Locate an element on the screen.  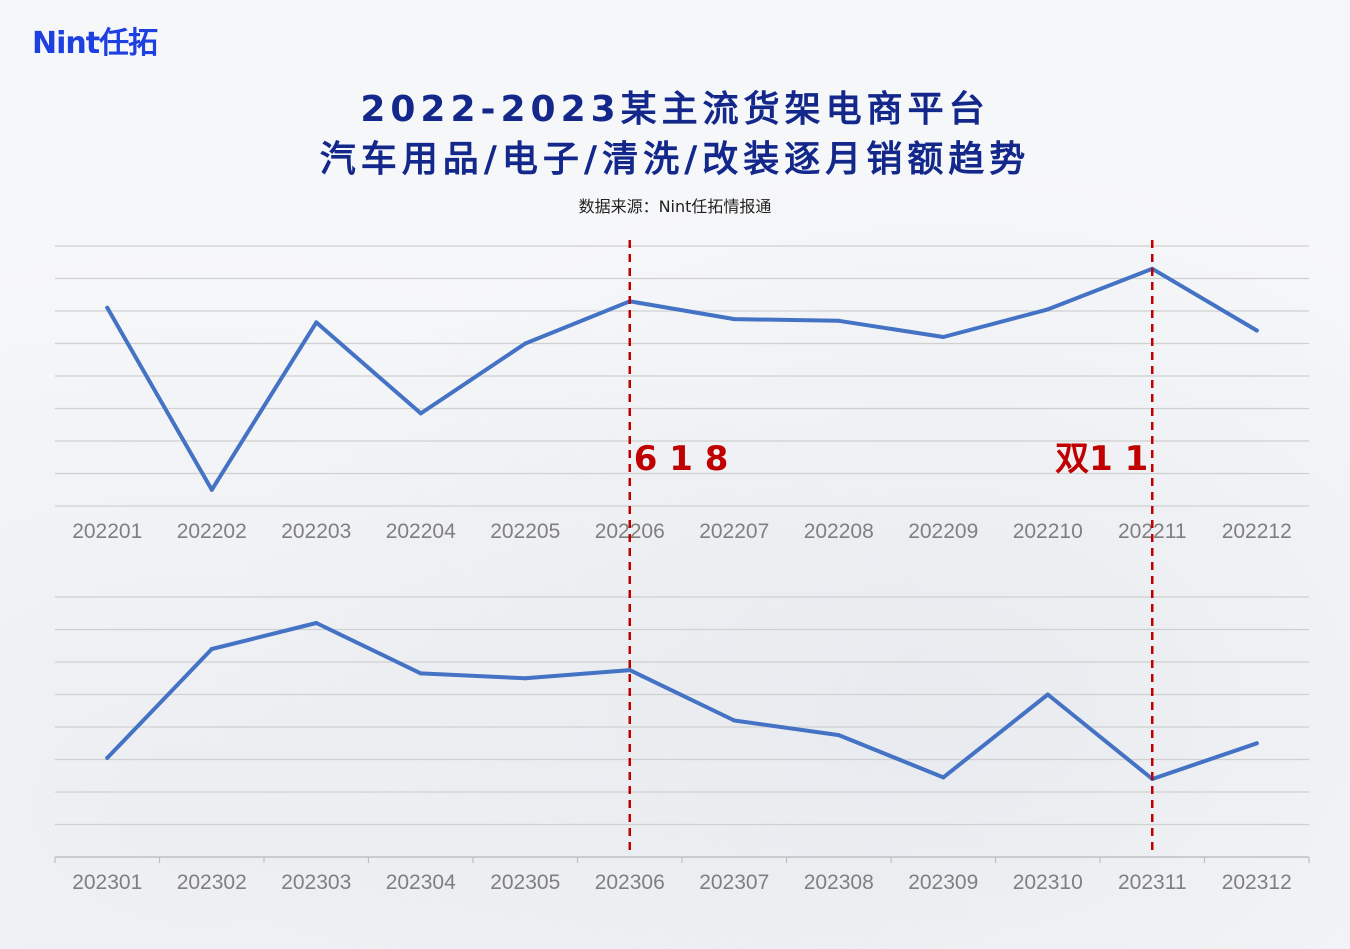
event-marker-label: 6 1 8 is located at coordinates (681, 459).